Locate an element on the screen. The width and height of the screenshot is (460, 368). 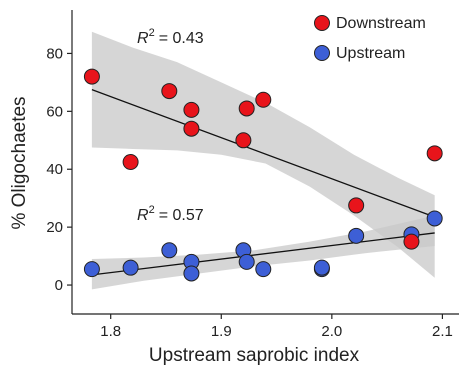
legend: Downstream Upstream is located at coordinates (370, 38).